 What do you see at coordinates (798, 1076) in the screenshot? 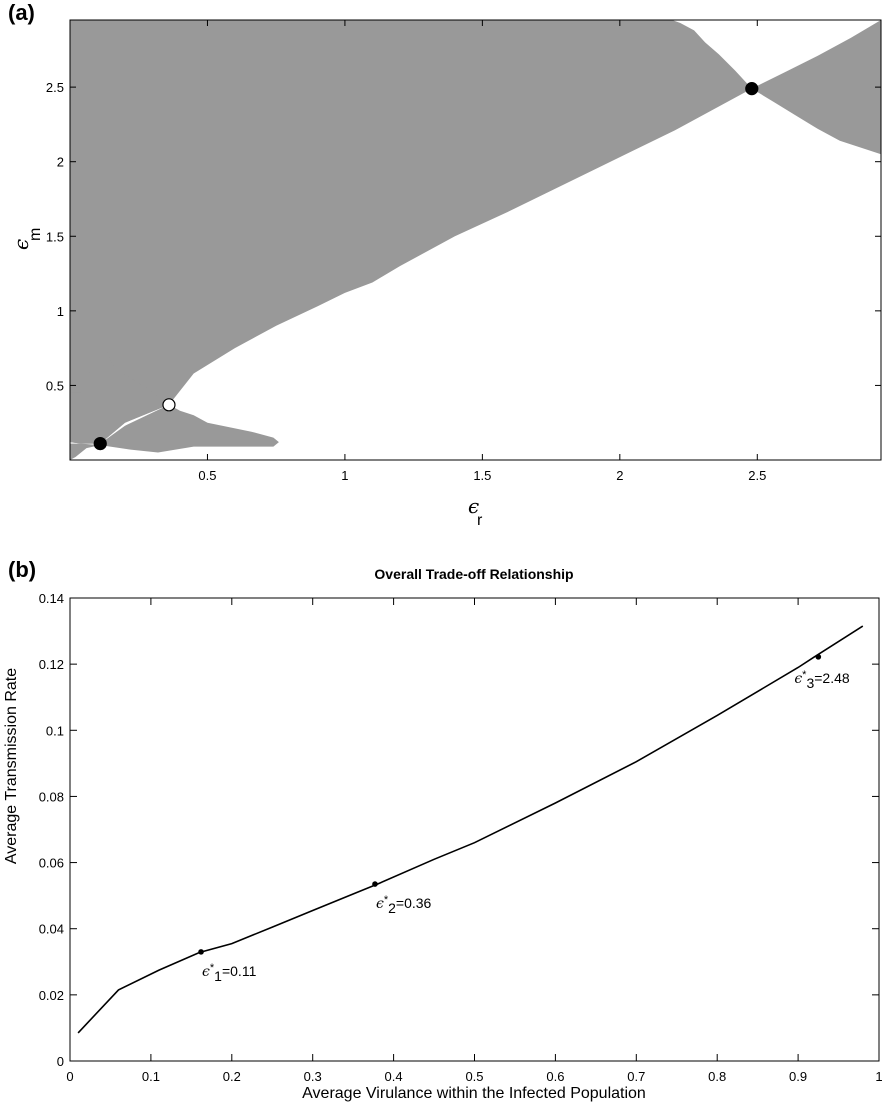
I see `b-x-tick-label: 0.9` at bounding box center [798, 1076].